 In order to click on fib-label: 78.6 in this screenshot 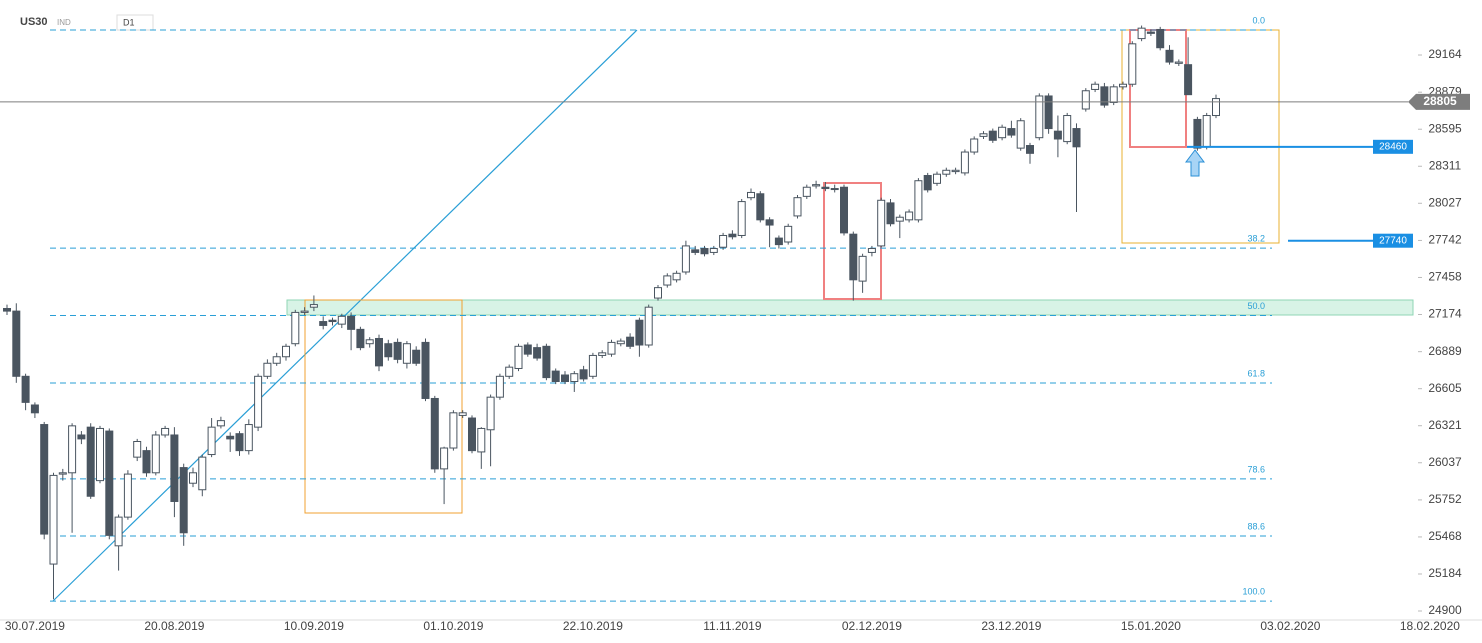, I will do `click(1256, 469)`.